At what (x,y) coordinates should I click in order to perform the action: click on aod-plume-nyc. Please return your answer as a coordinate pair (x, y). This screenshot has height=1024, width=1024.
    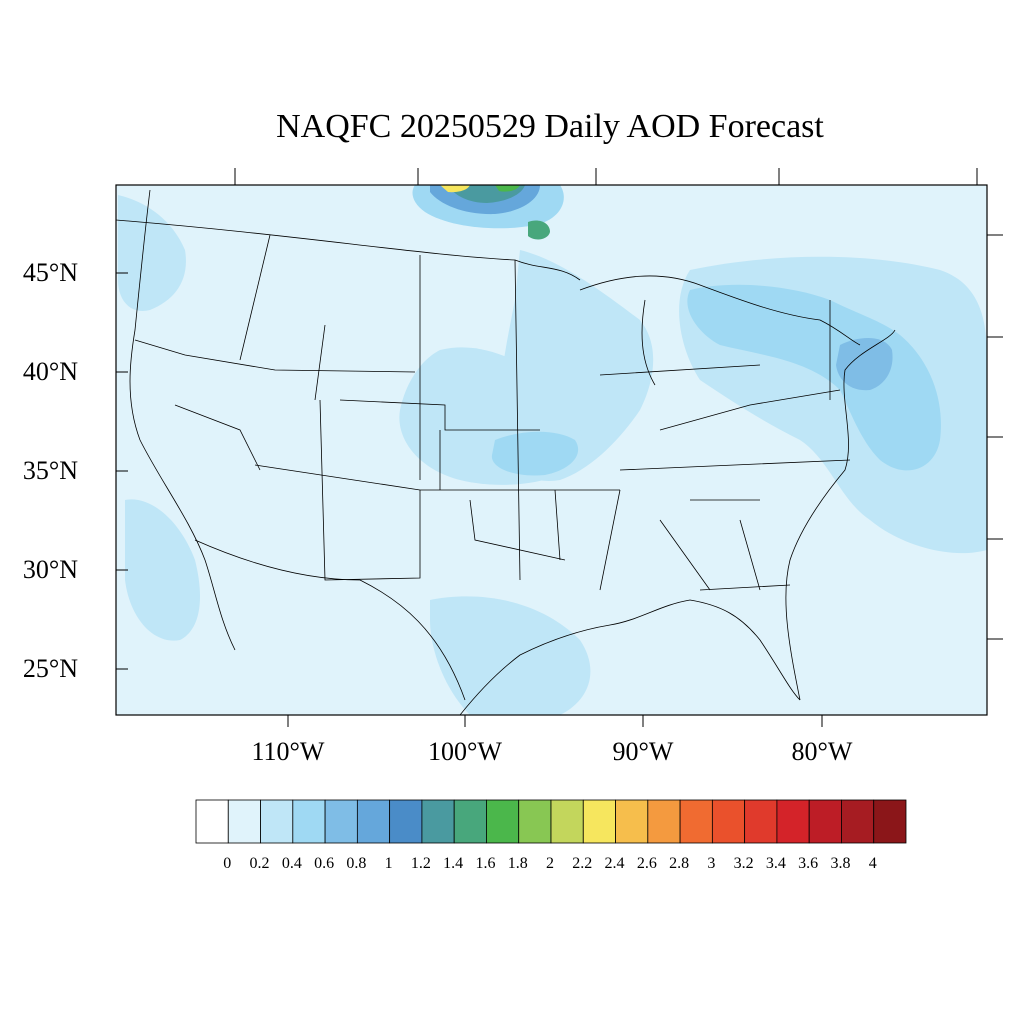
    Looking at the image, I should click on (864, 364).